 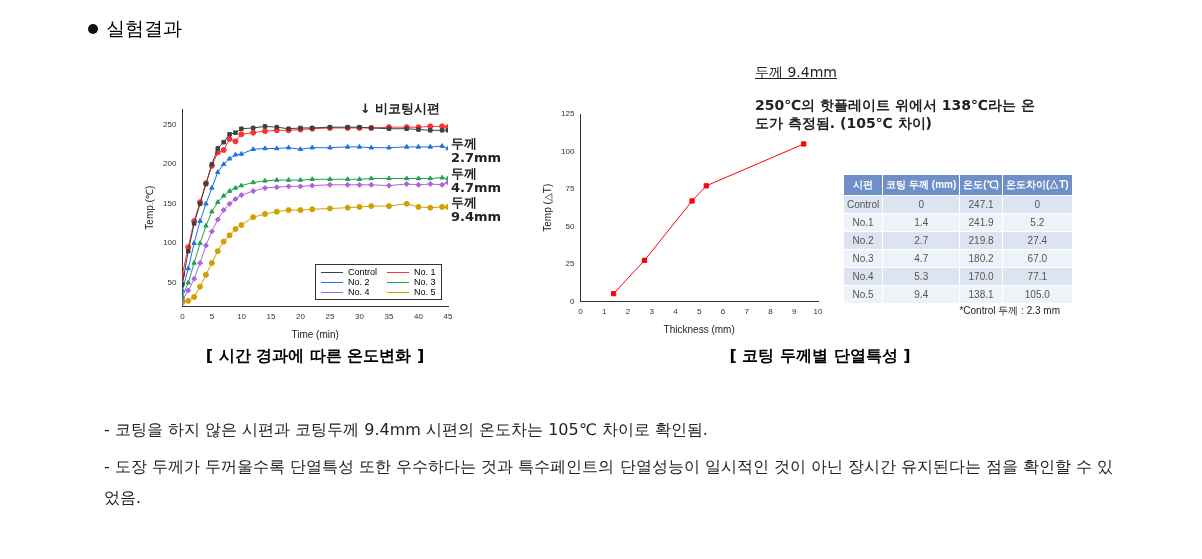 What do you see at coordinates (981, 204) in the screenshot?
I see `text: 247.1` at bounding box center [981, 204].